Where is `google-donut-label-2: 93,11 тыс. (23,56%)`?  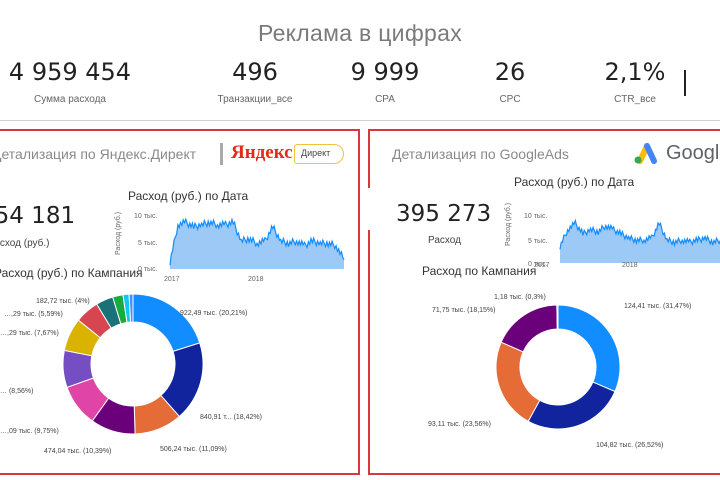
google-donut-label-2: 93,11 тыс. (23,56%) is located at coordinates (459, 424).